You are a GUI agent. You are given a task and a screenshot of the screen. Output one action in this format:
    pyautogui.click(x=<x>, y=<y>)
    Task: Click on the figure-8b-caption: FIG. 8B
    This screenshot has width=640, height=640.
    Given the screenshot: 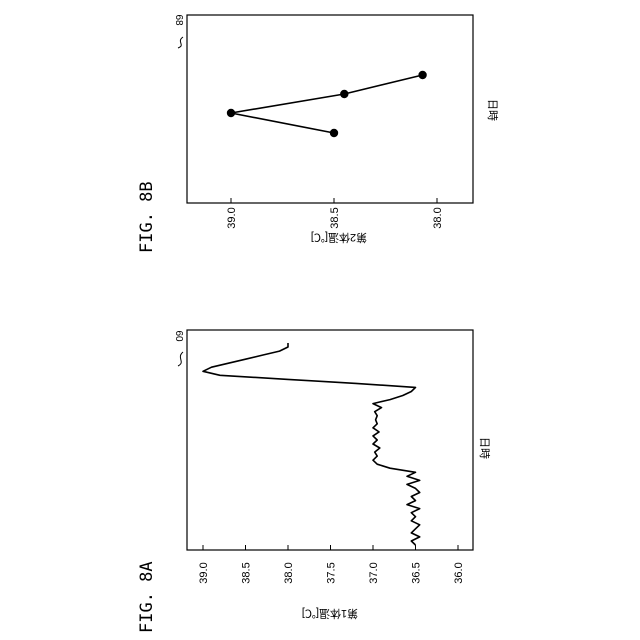 What is the action you would take?
    pyautogui.click(x=147, y=217)
    